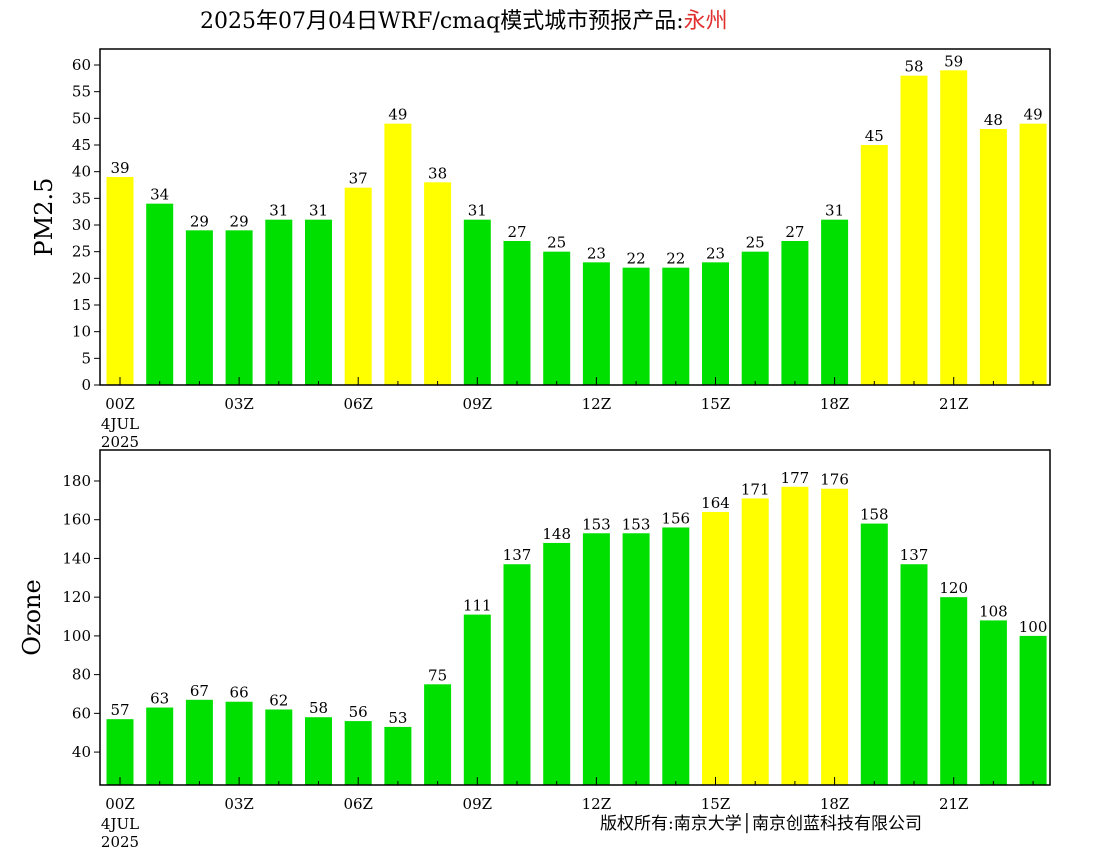  I want to click on y-tick-label: 15, so click(81, 305).